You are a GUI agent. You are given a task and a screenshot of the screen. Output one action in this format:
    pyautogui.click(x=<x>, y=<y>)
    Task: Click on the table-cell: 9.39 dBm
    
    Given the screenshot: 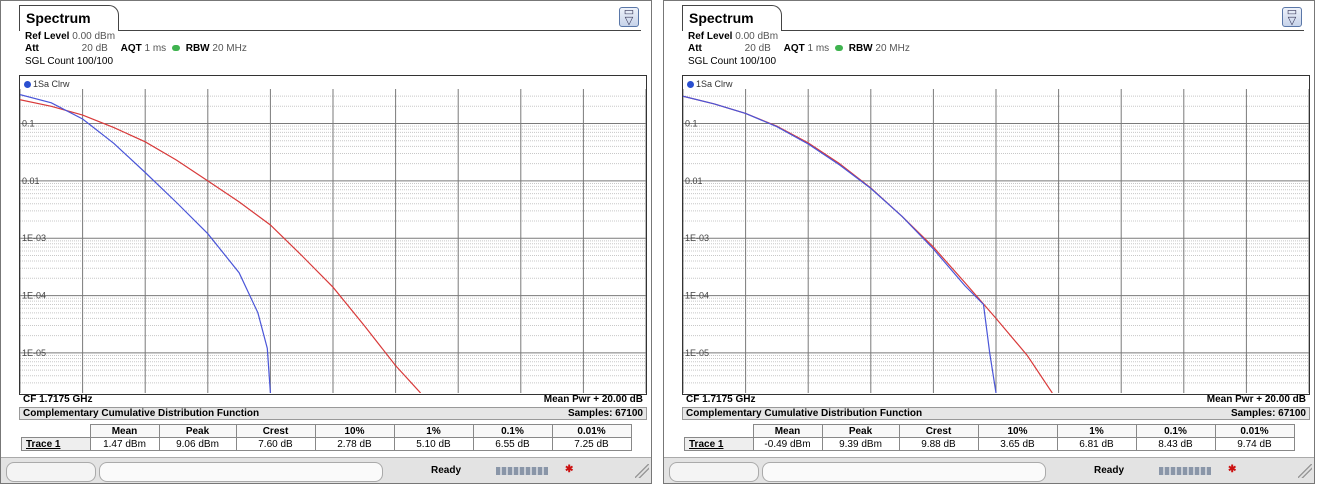 What is the action you would take?
    pyautogui.click(x=860, y=444)
    